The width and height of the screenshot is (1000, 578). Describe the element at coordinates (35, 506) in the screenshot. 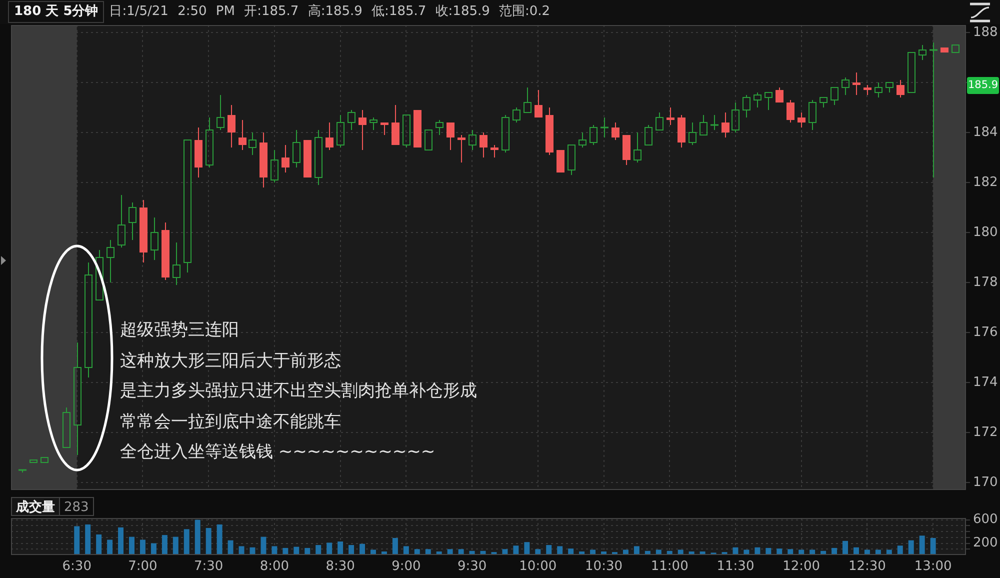

I see `chart-title: 成交量` at that location.